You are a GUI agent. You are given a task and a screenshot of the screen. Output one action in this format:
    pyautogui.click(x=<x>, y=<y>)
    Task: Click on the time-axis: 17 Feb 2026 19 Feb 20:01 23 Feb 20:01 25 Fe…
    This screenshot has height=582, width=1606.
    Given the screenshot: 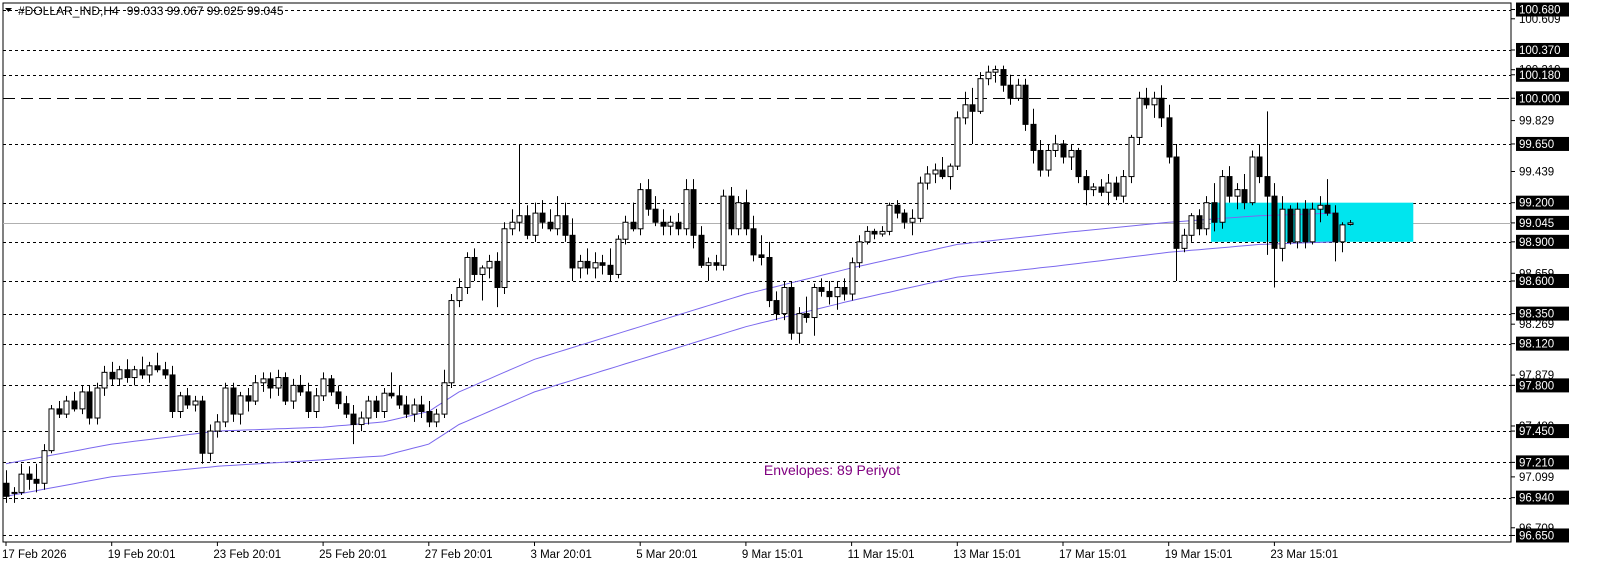 What is the action you would take?
    pyautogui.click(x=670, y=551)
    